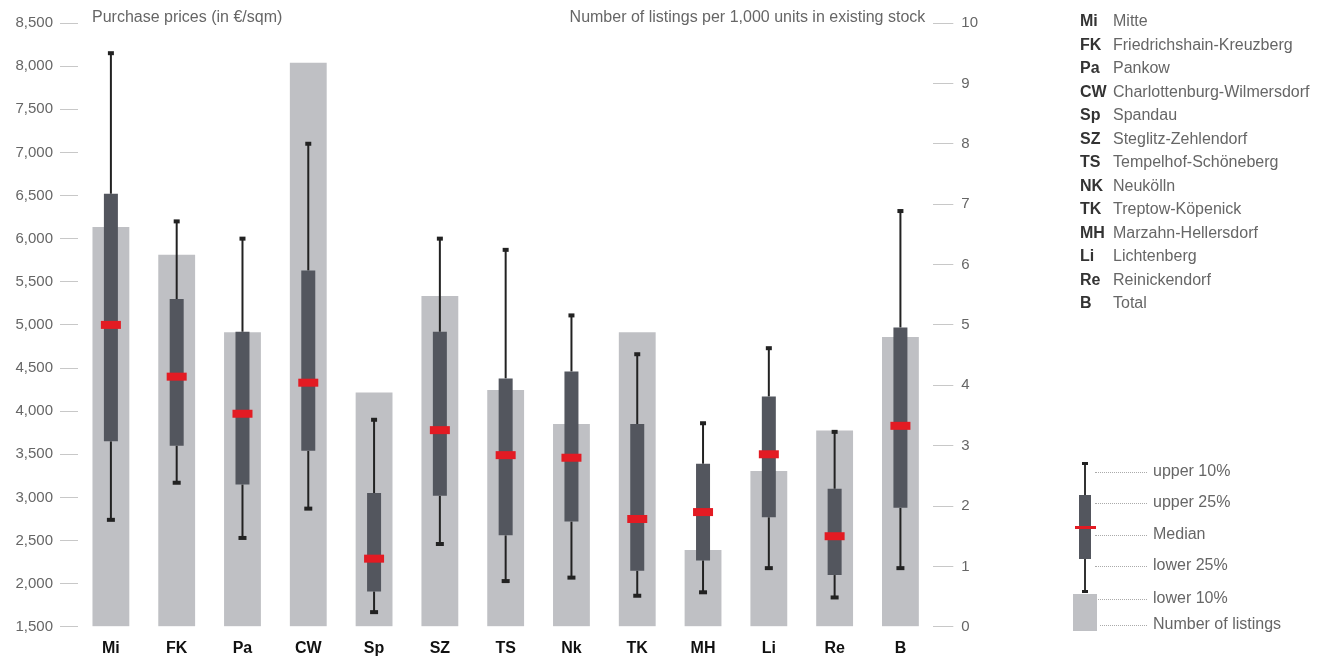 This screenshot has width=1322, height=664. What do you see at coordinates (1195, 92) in the screenshot?
I see `text: CW Charlottenburg-Wilmersdorf` at bounding box center [1195, 92].